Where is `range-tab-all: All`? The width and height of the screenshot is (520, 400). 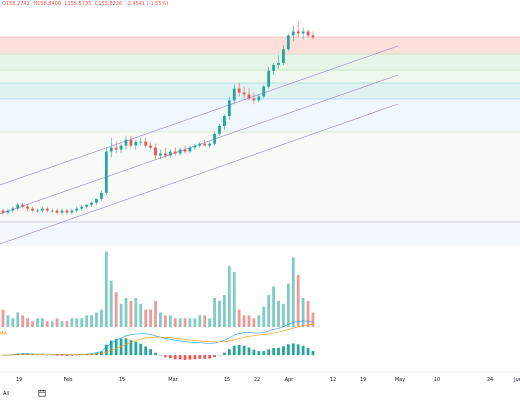
range-tab-all: All is located at coordinates (6, 394).